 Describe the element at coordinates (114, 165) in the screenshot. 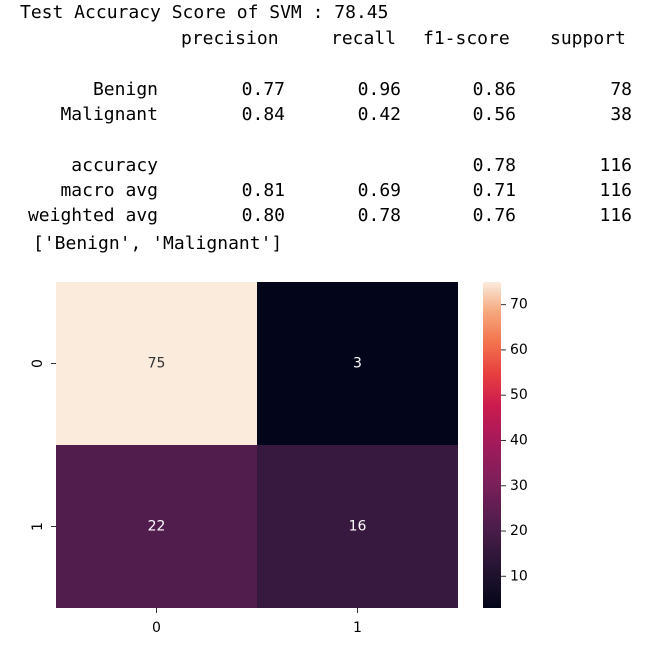

I see `summary-row-label: accuracy` at that location.